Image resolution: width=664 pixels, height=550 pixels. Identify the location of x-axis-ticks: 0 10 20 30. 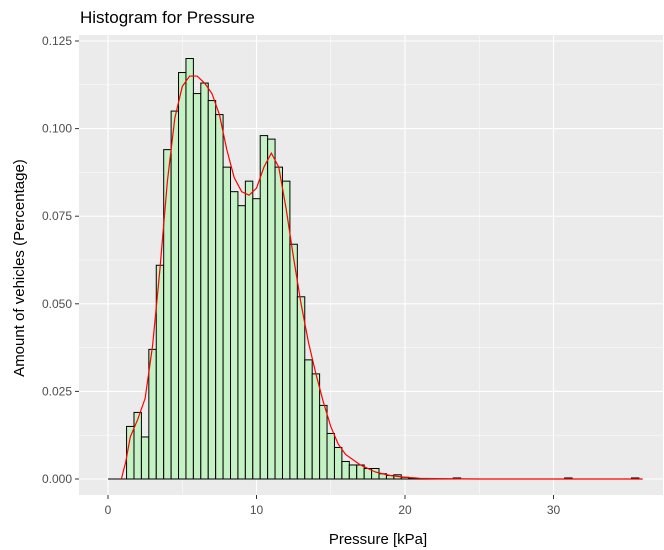
(333, 506).